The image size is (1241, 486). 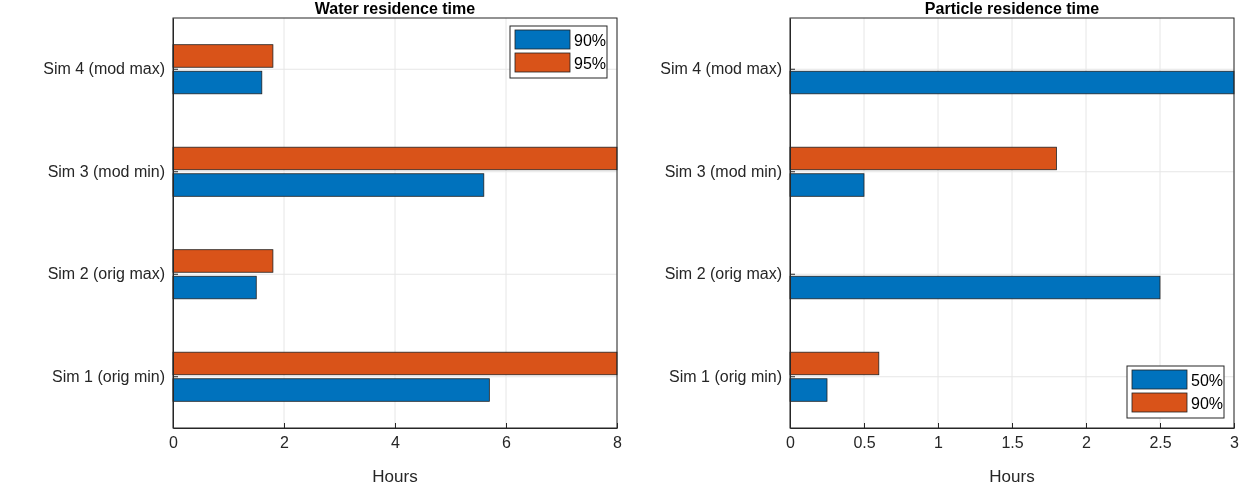 I want to click on x-tick-label: 4, so click(x=396, y=443).